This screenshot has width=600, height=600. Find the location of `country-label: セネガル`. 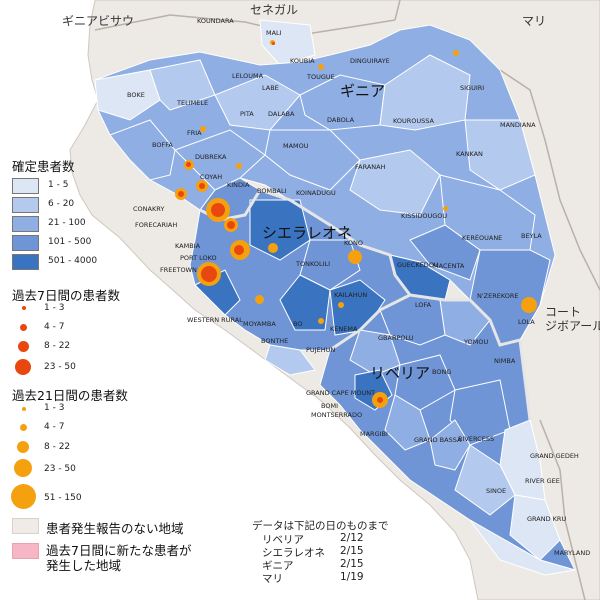

country-label: セネガル is located at coordinates (274, 10).